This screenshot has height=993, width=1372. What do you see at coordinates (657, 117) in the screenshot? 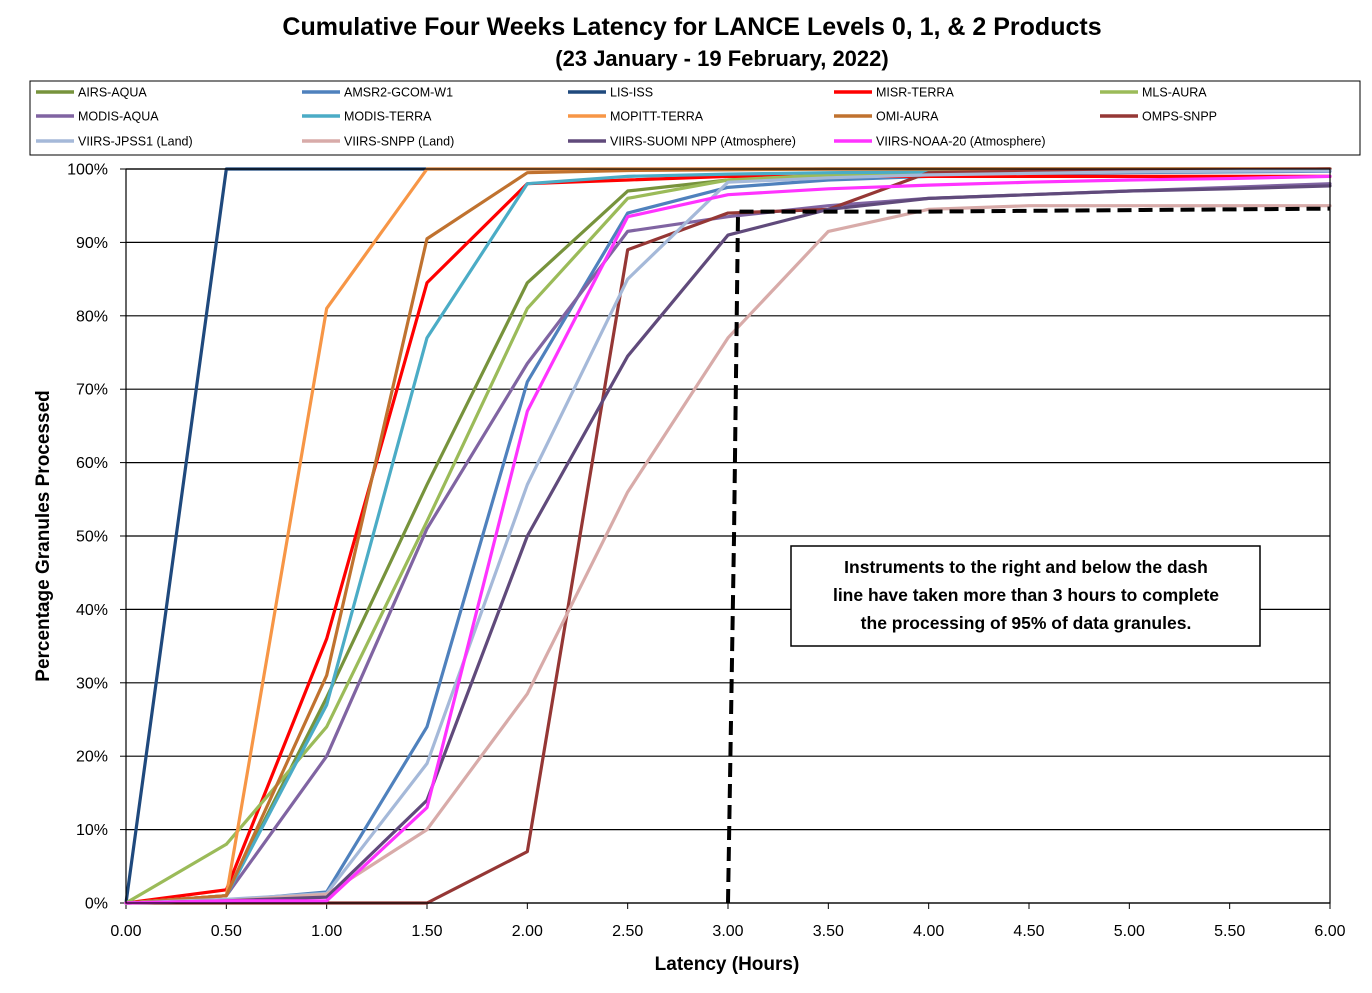
I see `legend-label: MOPITT-TERRA` at bounding box center [657, 117].